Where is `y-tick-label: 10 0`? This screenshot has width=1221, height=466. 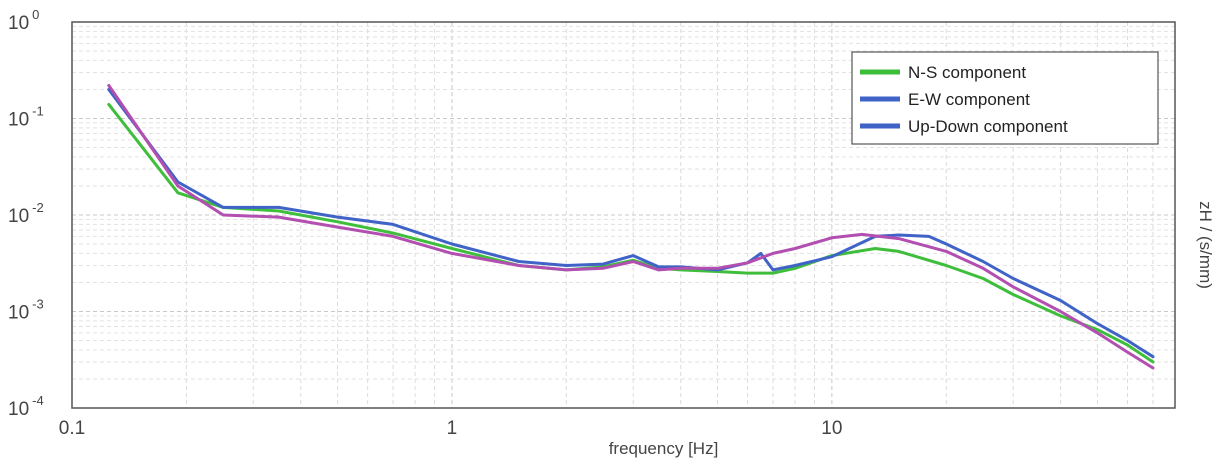 y-tick-label: 10 0 is located at coordinates (23, 20).